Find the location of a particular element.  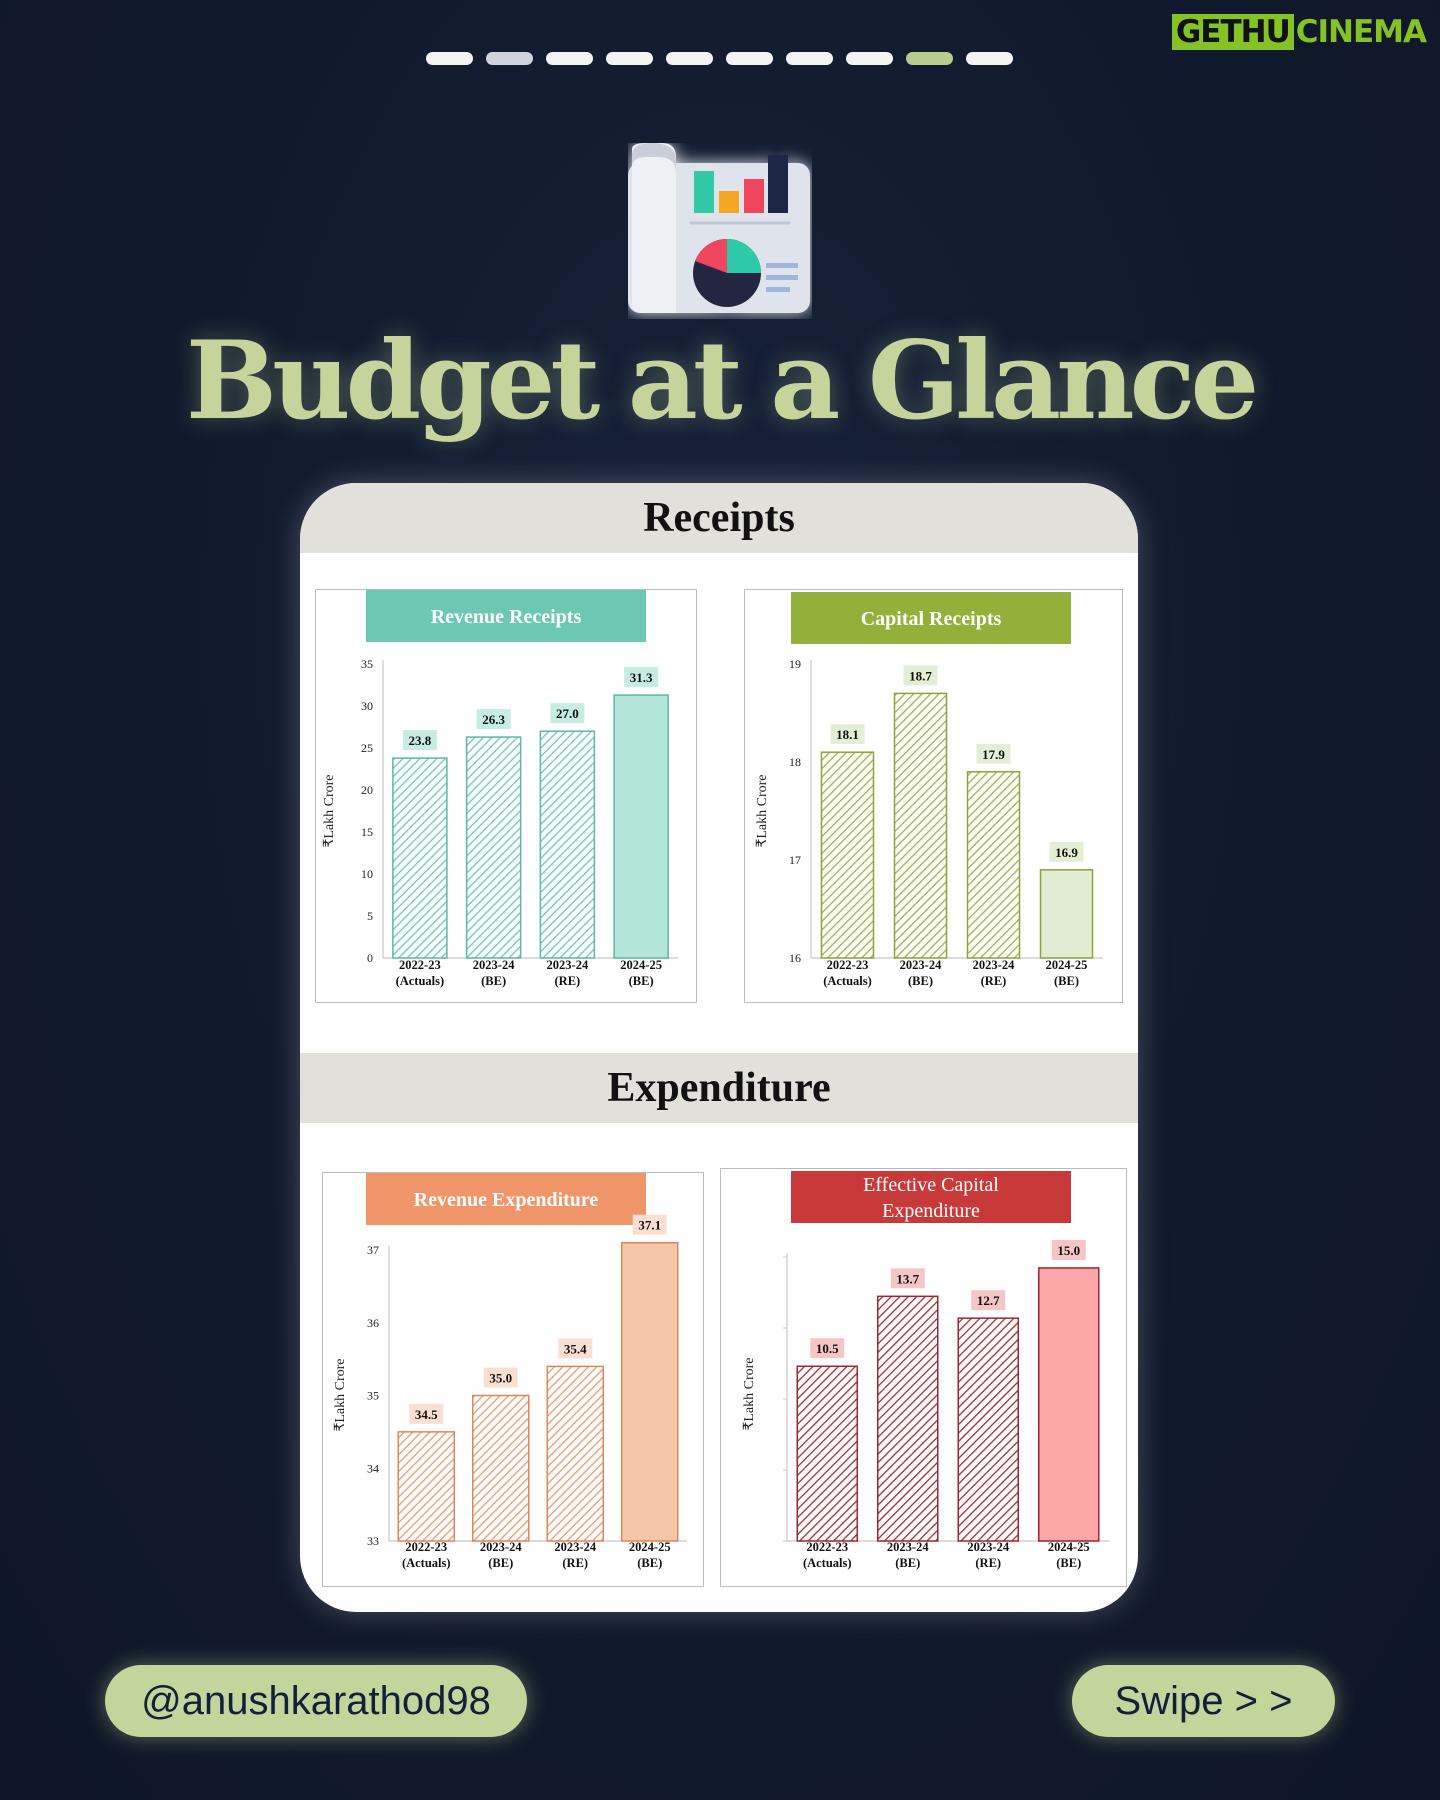

data-label: 35.0 is located at coordinates (500, 1378).